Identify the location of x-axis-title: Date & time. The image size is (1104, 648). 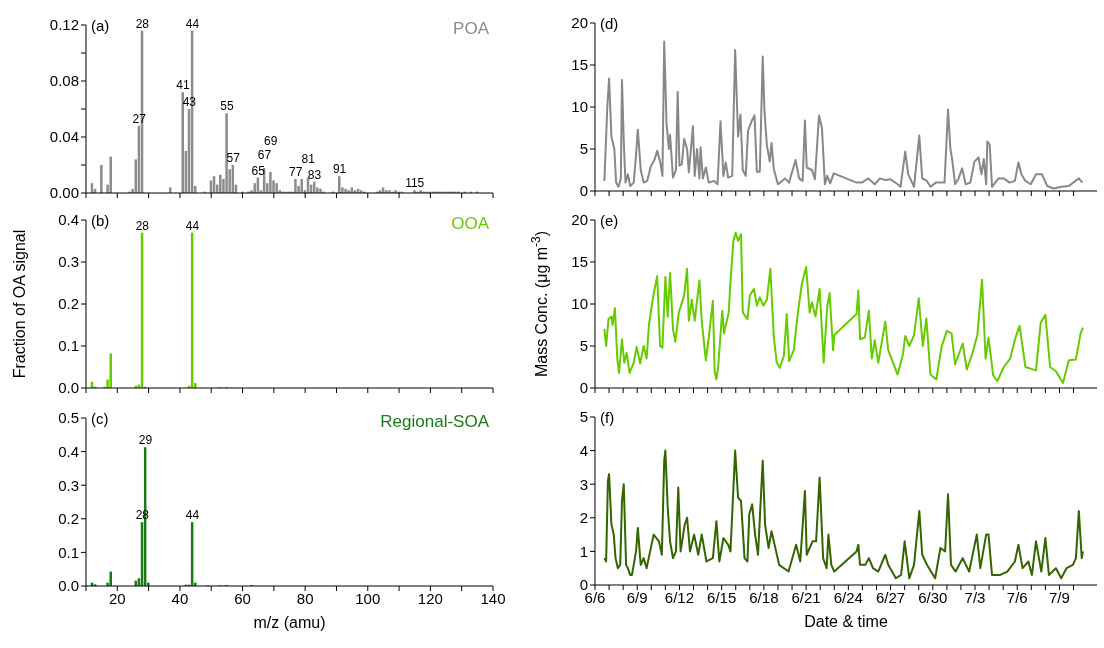
(846, 621).